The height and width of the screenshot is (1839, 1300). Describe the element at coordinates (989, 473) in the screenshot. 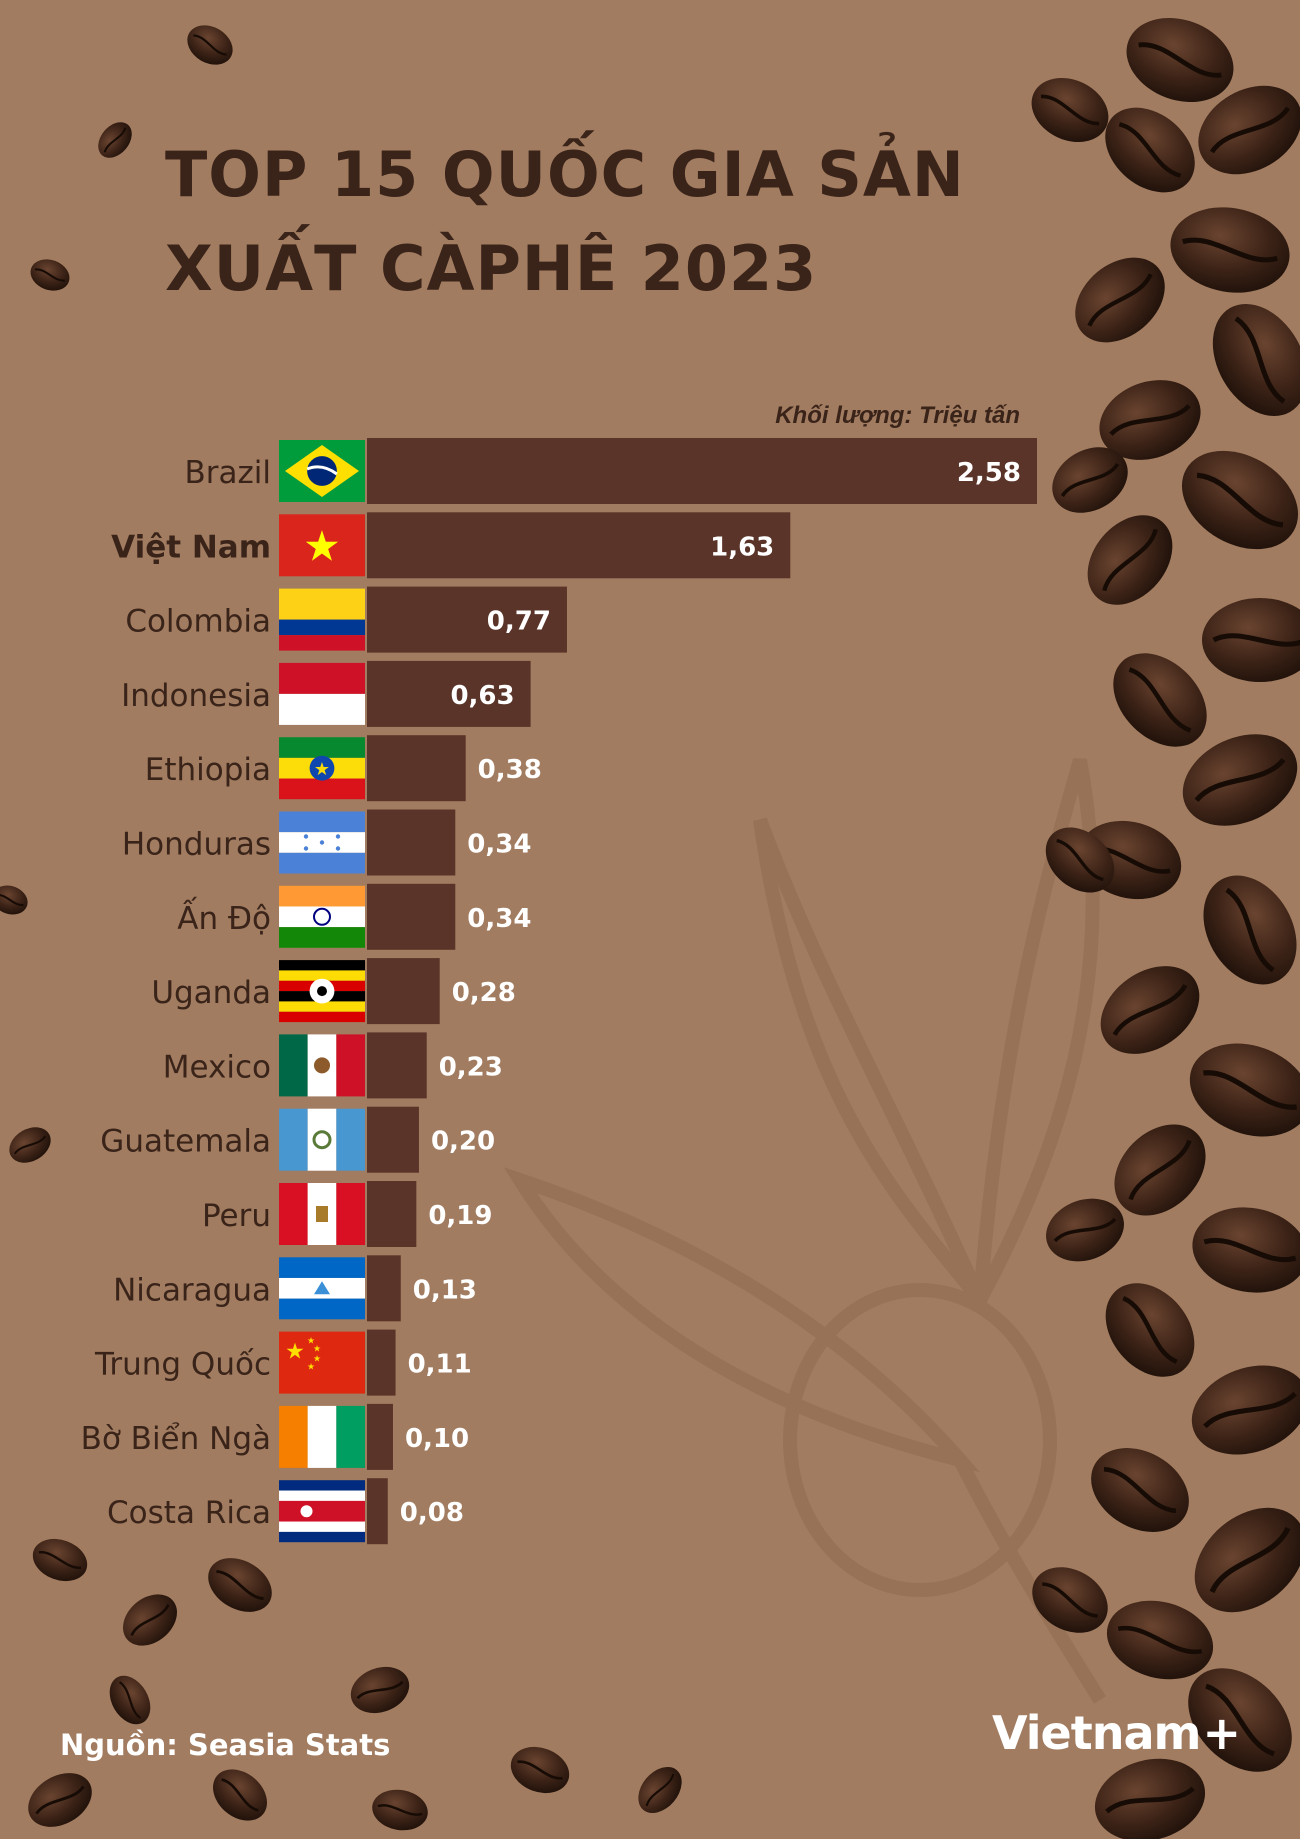

I see `value-label: 2,58` at that location.